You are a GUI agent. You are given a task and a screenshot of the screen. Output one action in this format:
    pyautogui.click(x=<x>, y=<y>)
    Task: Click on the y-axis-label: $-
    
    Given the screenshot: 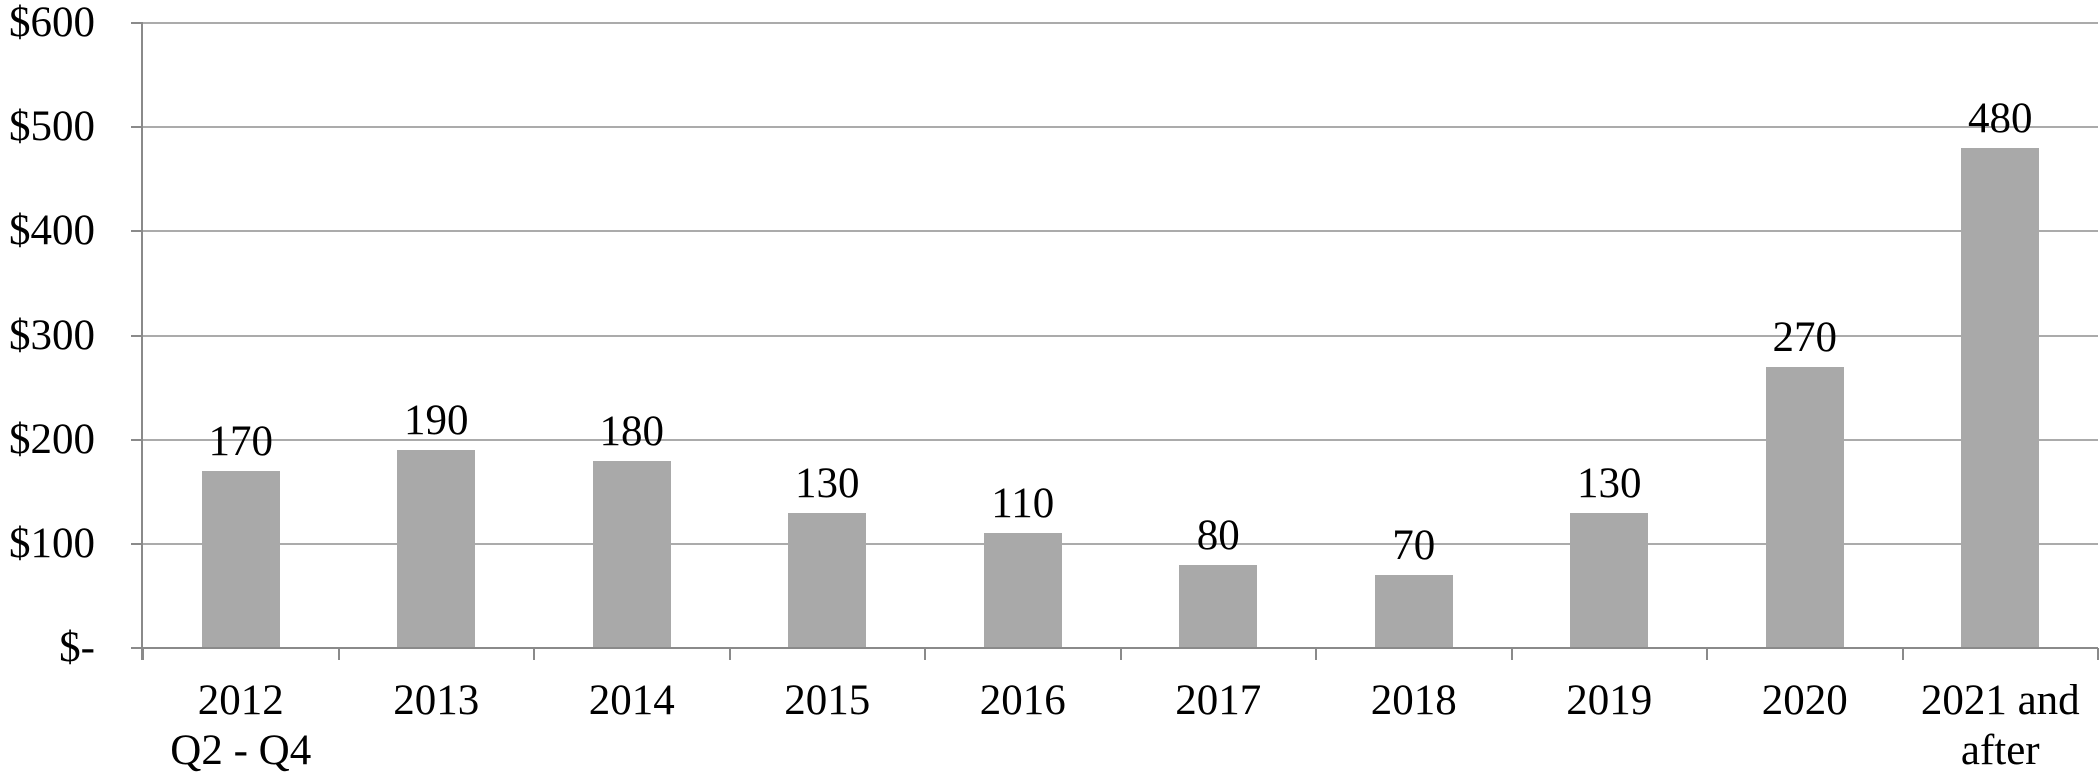 What is the action you would take?
    pyautogui.click(x=77, y=647)
    